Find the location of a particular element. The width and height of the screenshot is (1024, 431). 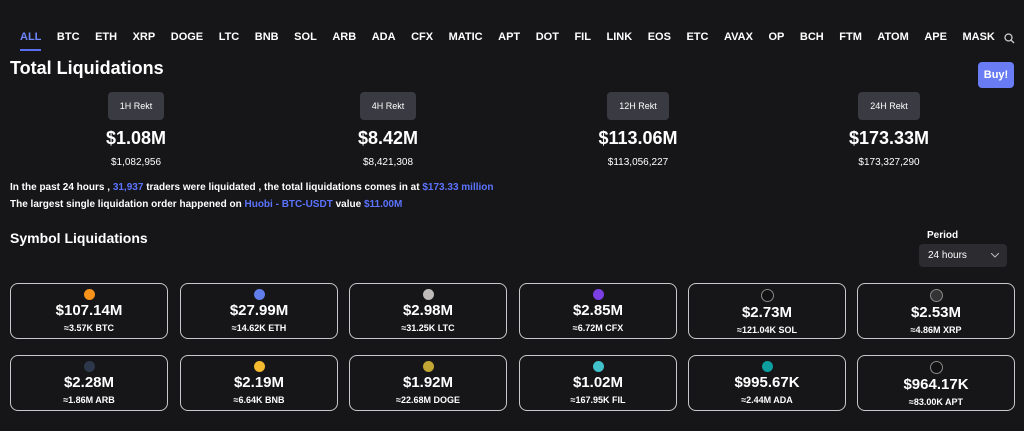

symbol-card: $964.17K ≈83.00K APT is located at coordinates (936, 383).